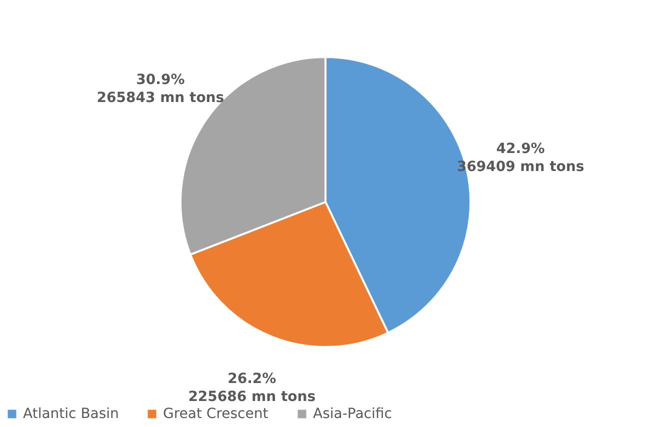  I want to click on text: 265843 mn tons, so click(160, 98).